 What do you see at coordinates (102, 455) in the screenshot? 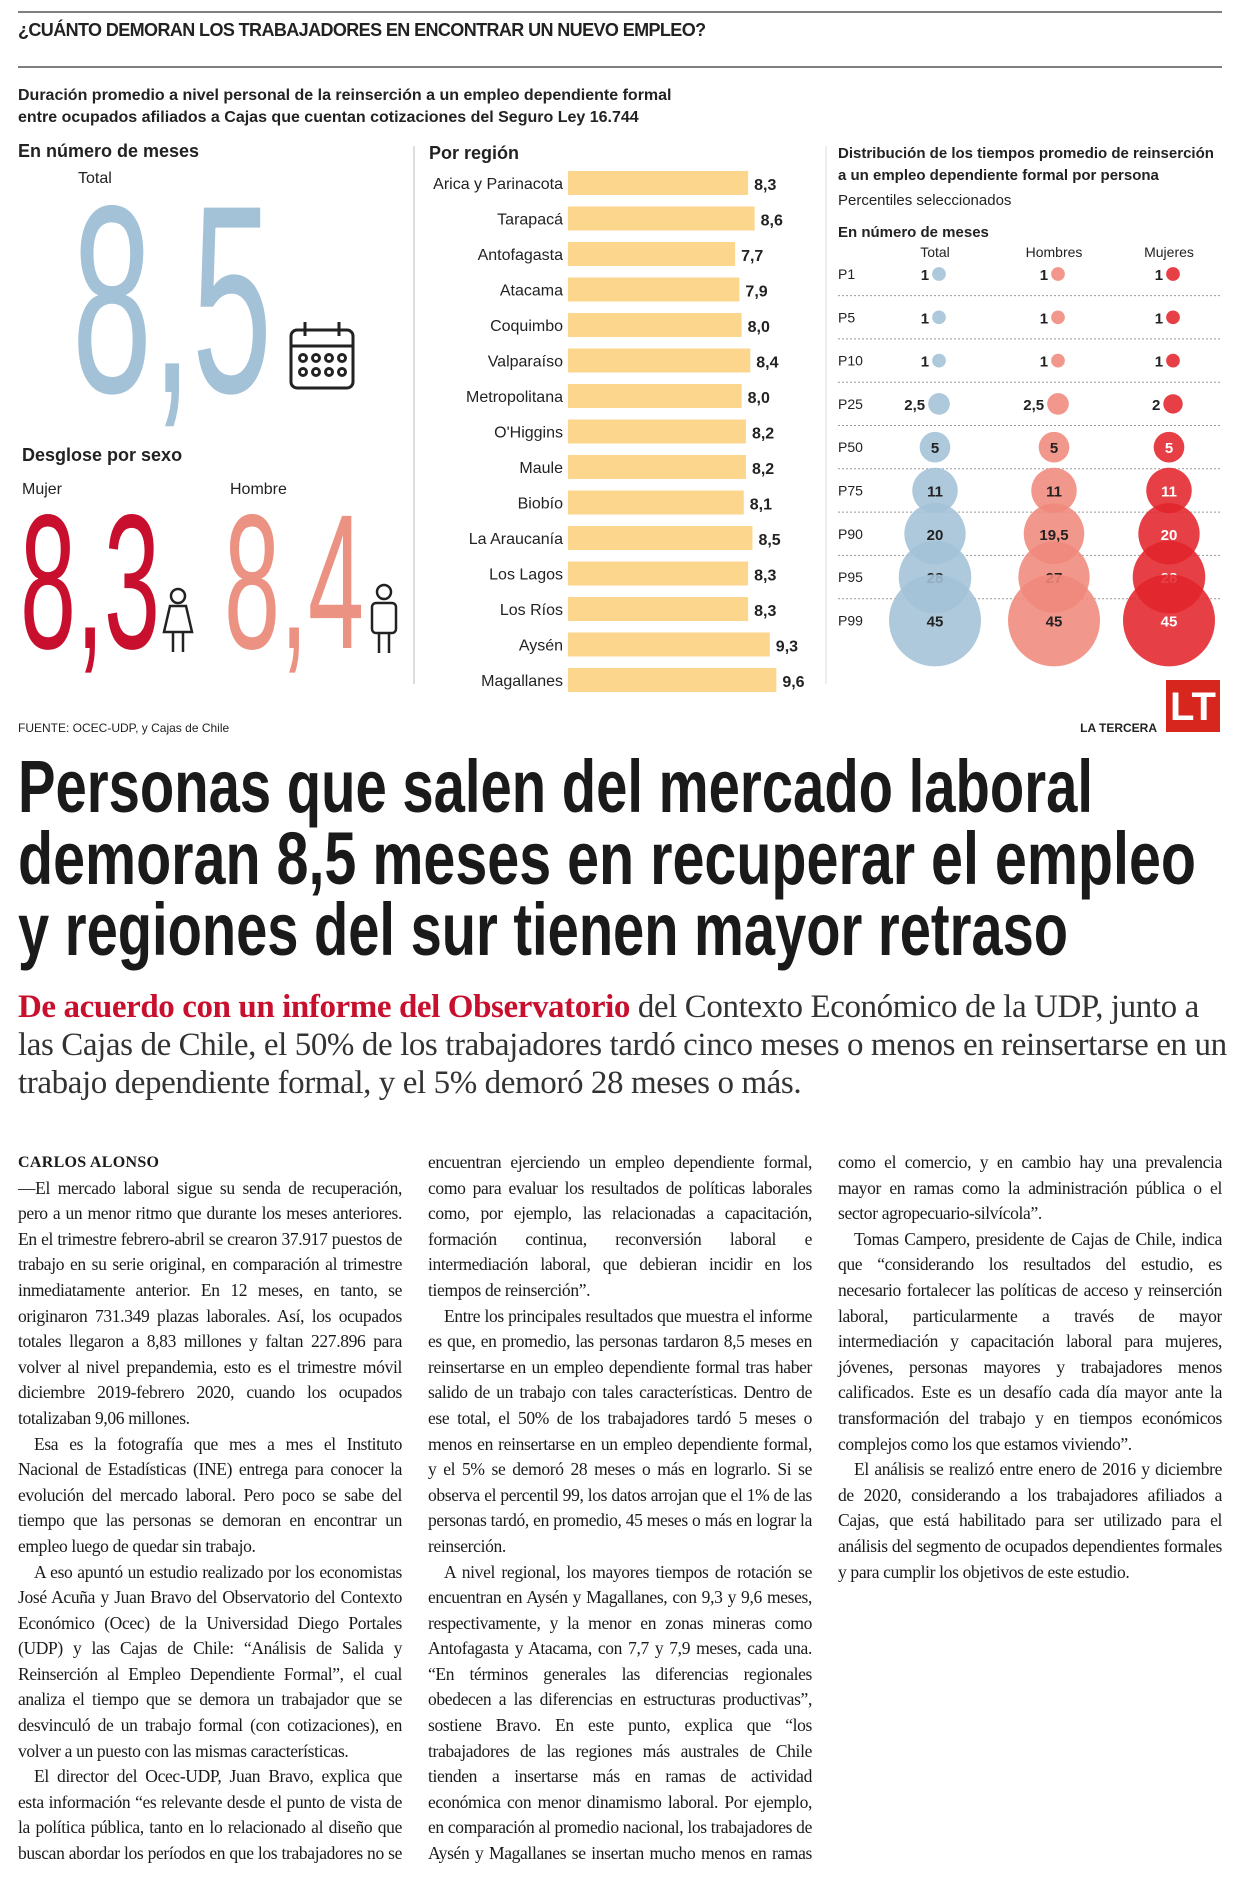
I see `heading: Desglose por sexo` at bounding box center [102, 455].